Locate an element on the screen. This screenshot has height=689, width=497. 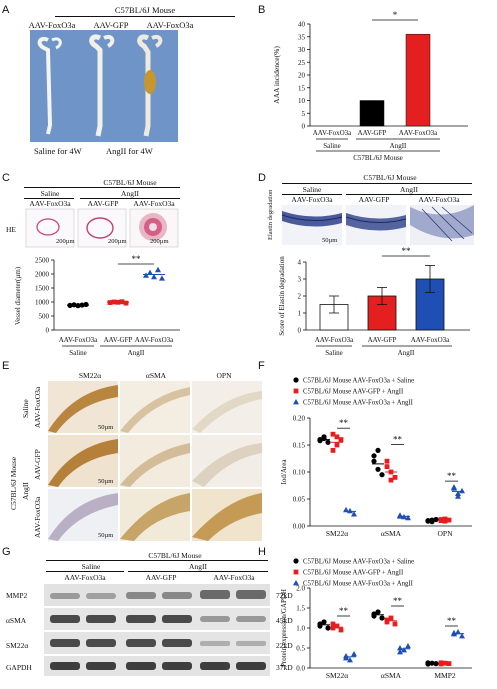
b-xlabel: C57BL/6J Mouse is located at coordinates (378, 158).